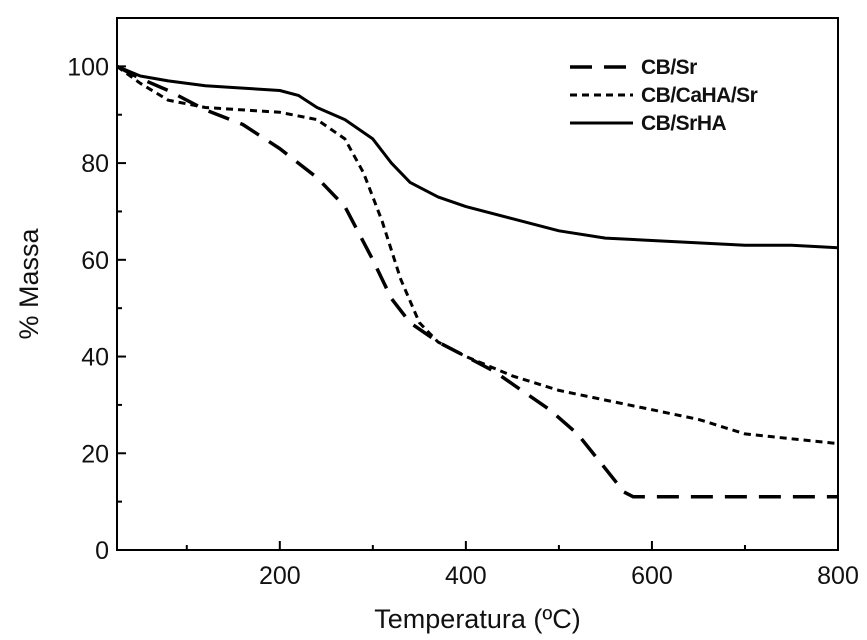 The height and width of the screenshot is (640, 867). What do you see at coordinates (88, 67) in the screenshot?
I see `y-tick-label: 100` at bounding box center [88, 67].